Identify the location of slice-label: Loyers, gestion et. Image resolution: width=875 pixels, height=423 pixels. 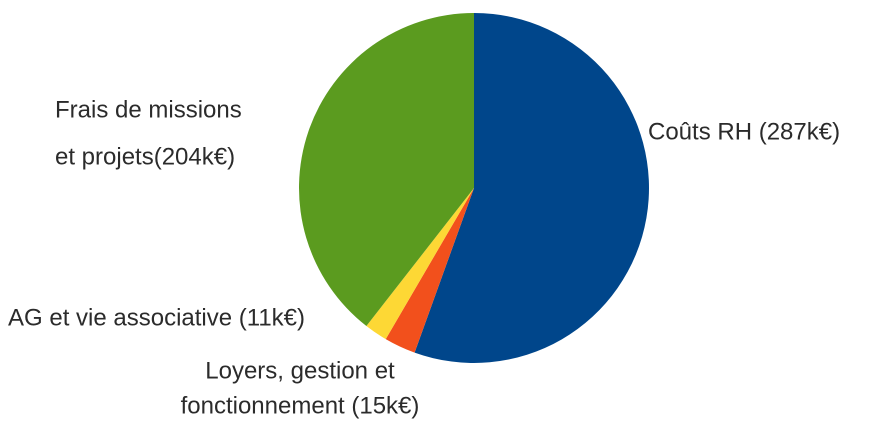
(300, 370).